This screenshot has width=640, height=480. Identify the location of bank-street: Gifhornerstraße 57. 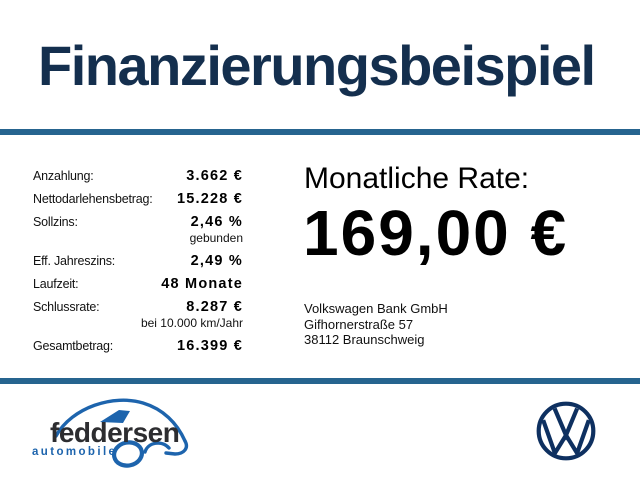
(359, 324).